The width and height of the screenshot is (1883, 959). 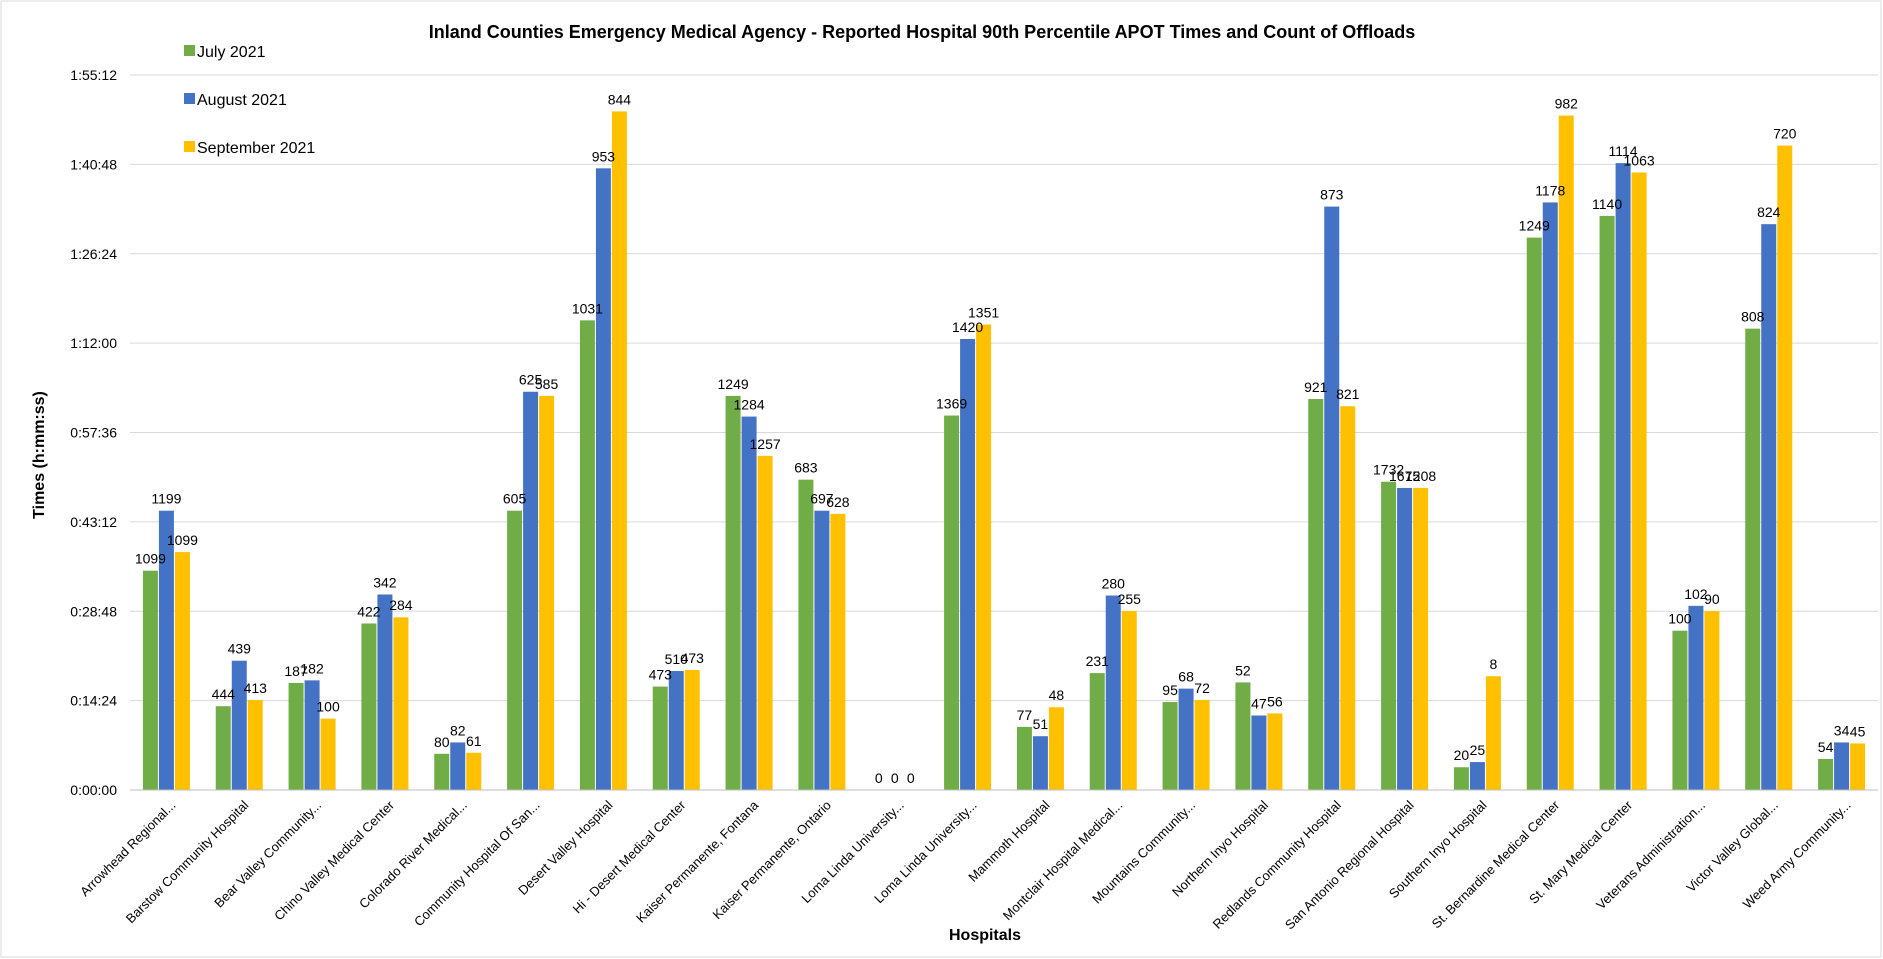 What do you see at coordinates (822, 499) in the screenshot?
I see `data-label: 697` at bounding box center [822, 499].